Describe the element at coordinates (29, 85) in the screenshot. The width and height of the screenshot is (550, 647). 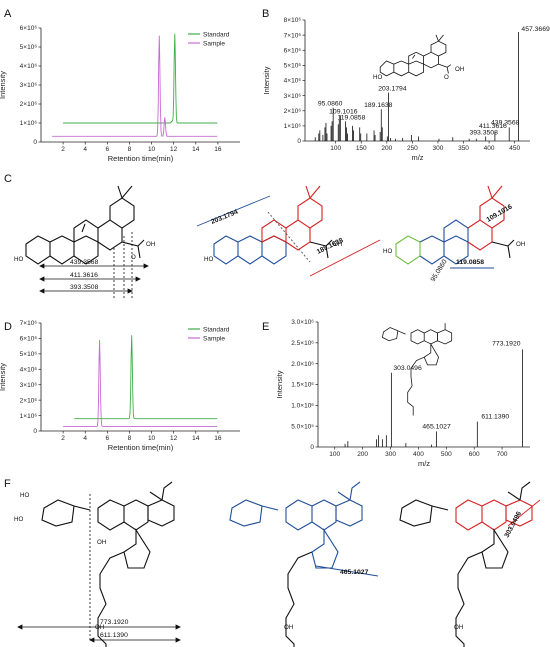
I see `chartA-y-tick-label: 3×10⁶` at that location.